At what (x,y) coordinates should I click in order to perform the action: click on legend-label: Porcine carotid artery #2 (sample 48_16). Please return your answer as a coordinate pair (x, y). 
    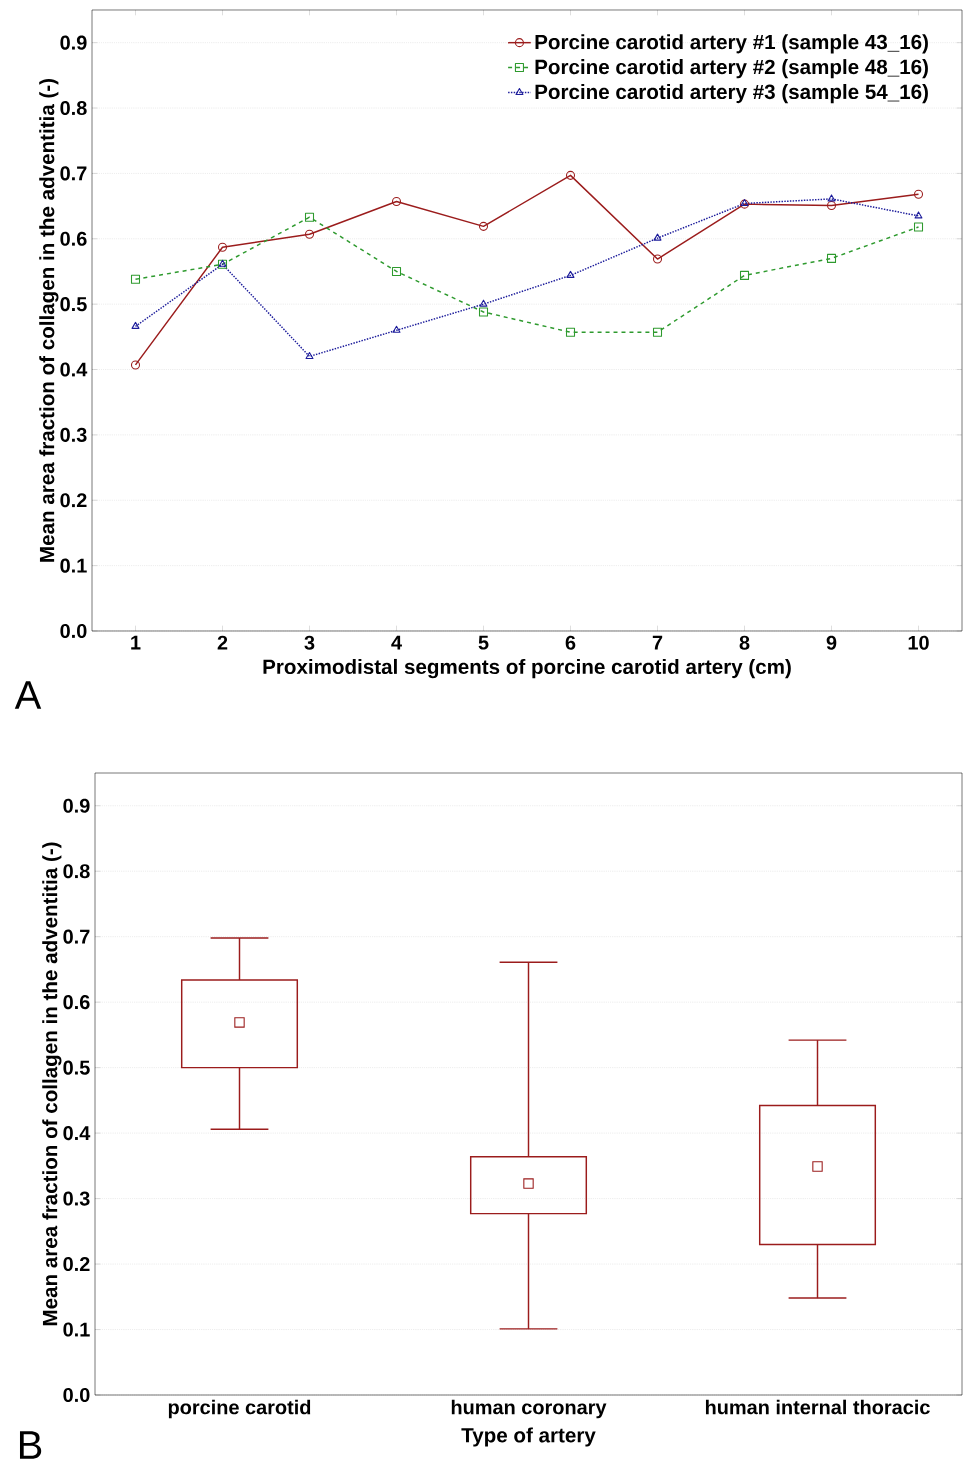
    Looking at the image, I should click on (731, 69).